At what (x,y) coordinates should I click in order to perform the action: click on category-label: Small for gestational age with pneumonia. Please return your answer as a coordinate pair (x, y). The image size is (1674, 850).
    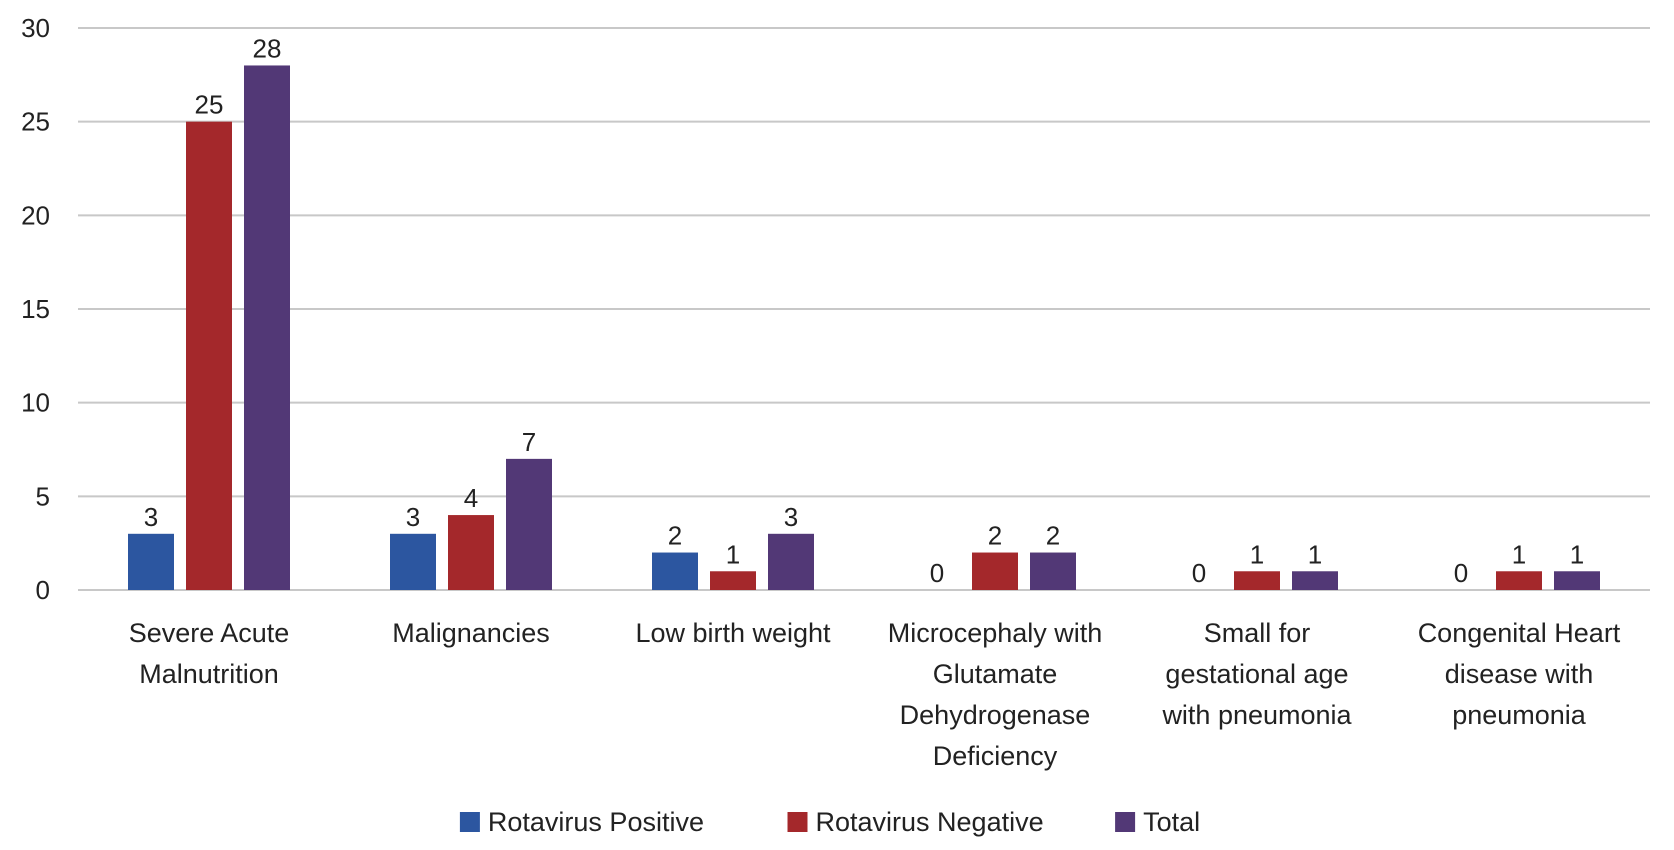
    Looking at the image, I should click on (1256, 674).